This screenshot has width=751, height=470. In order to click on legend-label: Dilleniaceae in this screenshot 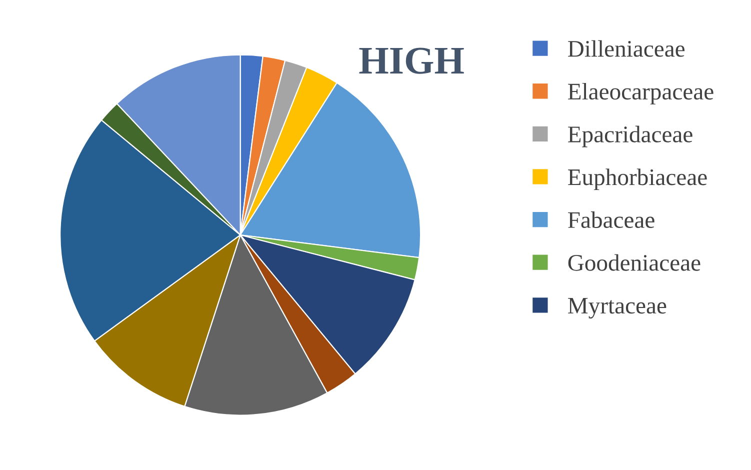, I will do `click(626, 48)`.